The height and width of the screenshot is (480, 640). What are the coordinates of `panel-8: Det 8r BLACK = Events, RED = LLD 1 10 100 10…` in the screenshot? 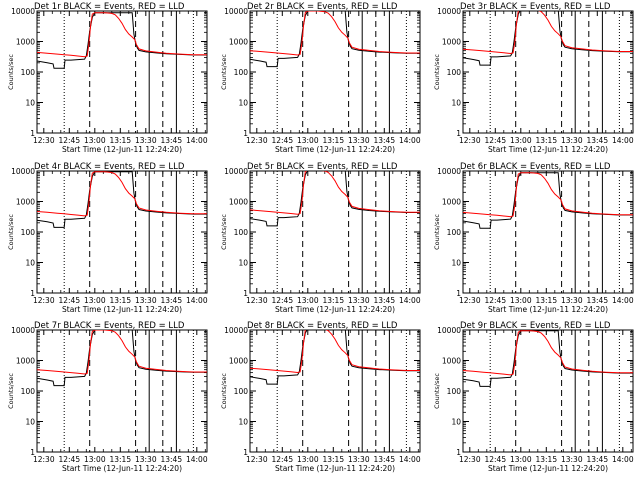 It's located at (320, 397).